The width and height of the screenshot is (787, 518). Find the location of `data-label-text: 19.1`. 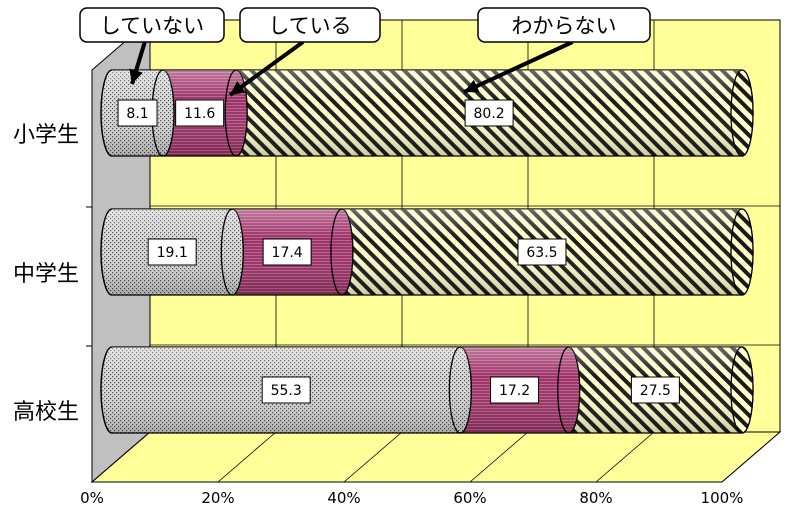

data-label-text: 19.1 is located at coordinates (172, 253).